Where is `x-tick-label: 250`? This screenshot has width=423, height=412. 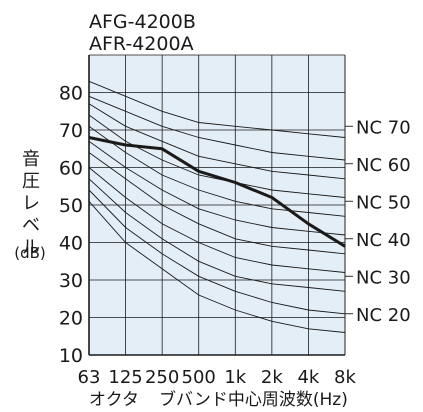 x-tick-label: 250 is located at coordinates (162, 377).